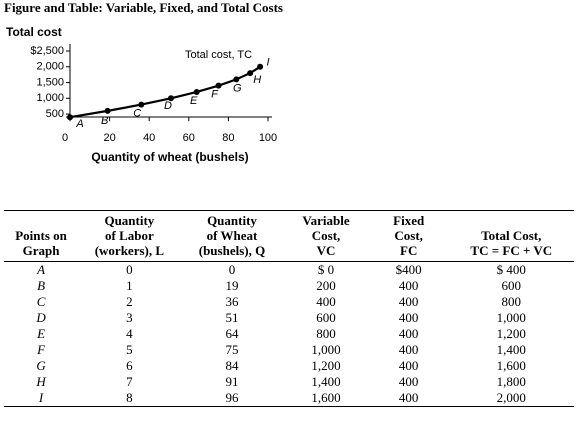 Image resolution: width=579 pixels, height=423 pixels. I want to click on point-label: H, so click(257, 80).